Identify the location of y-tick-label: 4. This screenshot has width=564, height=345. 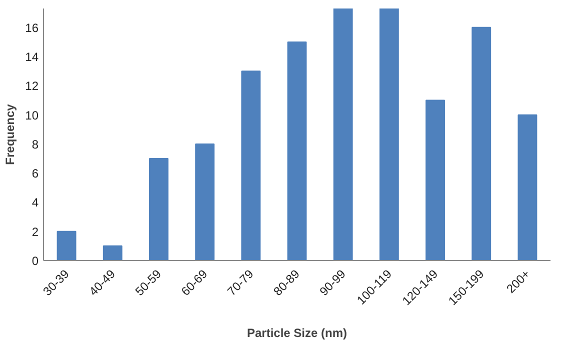
(35, 203).